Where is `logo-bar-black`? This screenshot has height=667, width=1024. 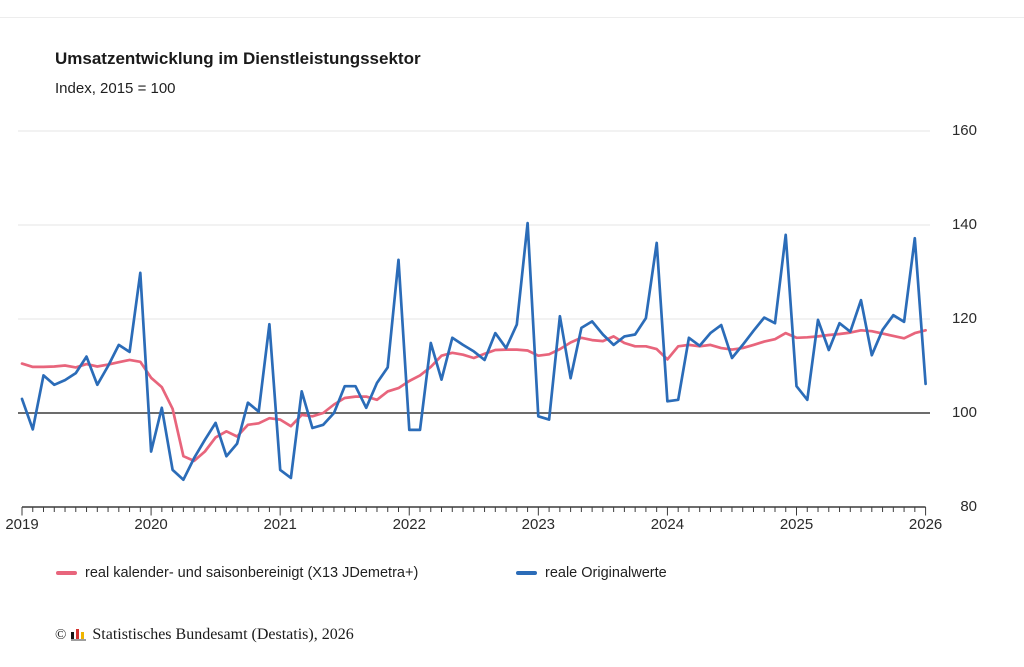 logo-bar-black is located at coordinates (73, 635).